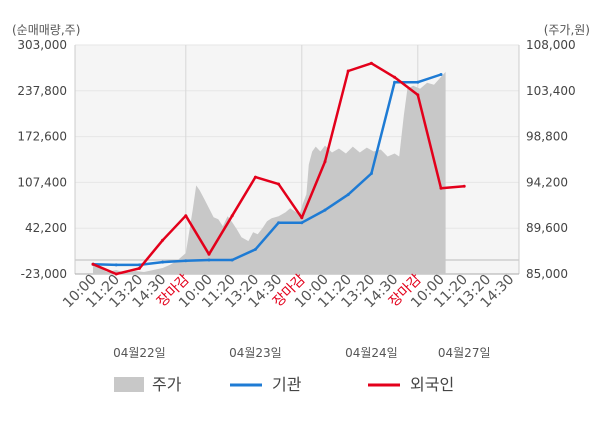 Image resolution: width=600 pixels, height=428 pixels. I want to click on date-label: 04월23일, so click(255, 353).